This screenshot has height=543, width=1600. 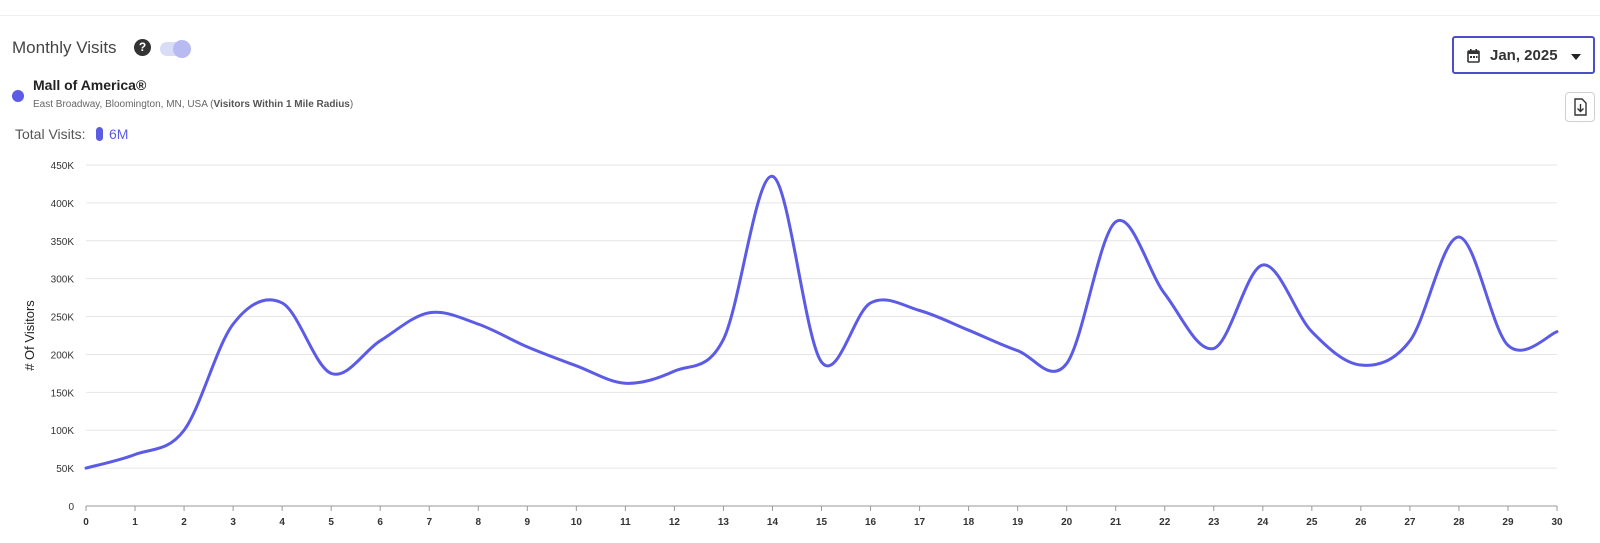 I want to click on y-axis-label: # Of Visitors, so click(x=29, y=335).